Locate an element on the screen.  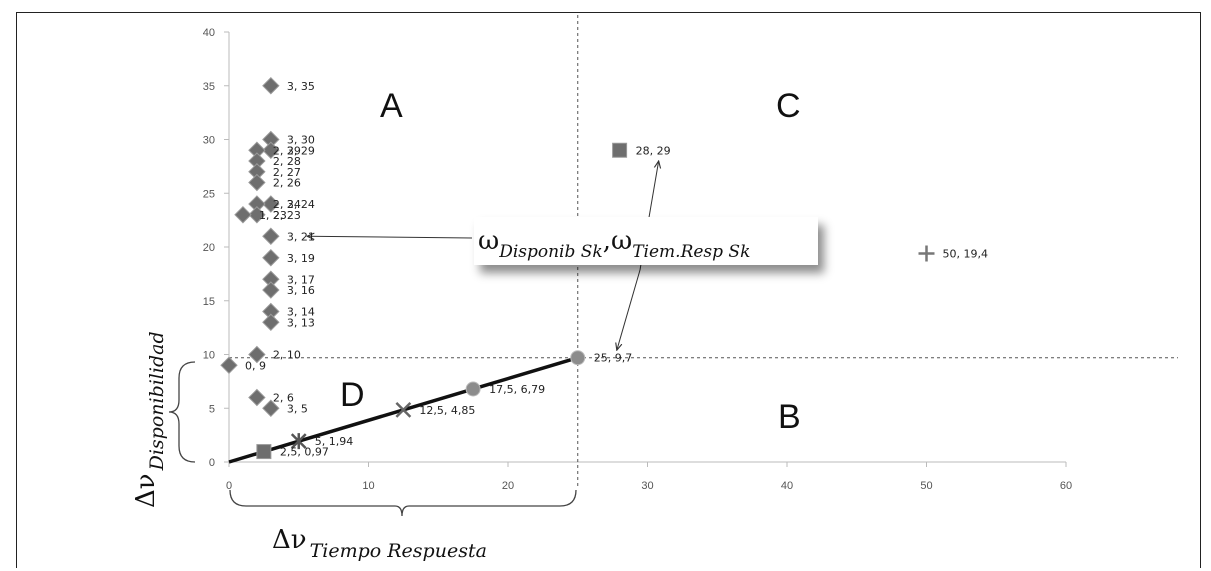
y-tick-label: 15 is located at coordinates (209, 302).